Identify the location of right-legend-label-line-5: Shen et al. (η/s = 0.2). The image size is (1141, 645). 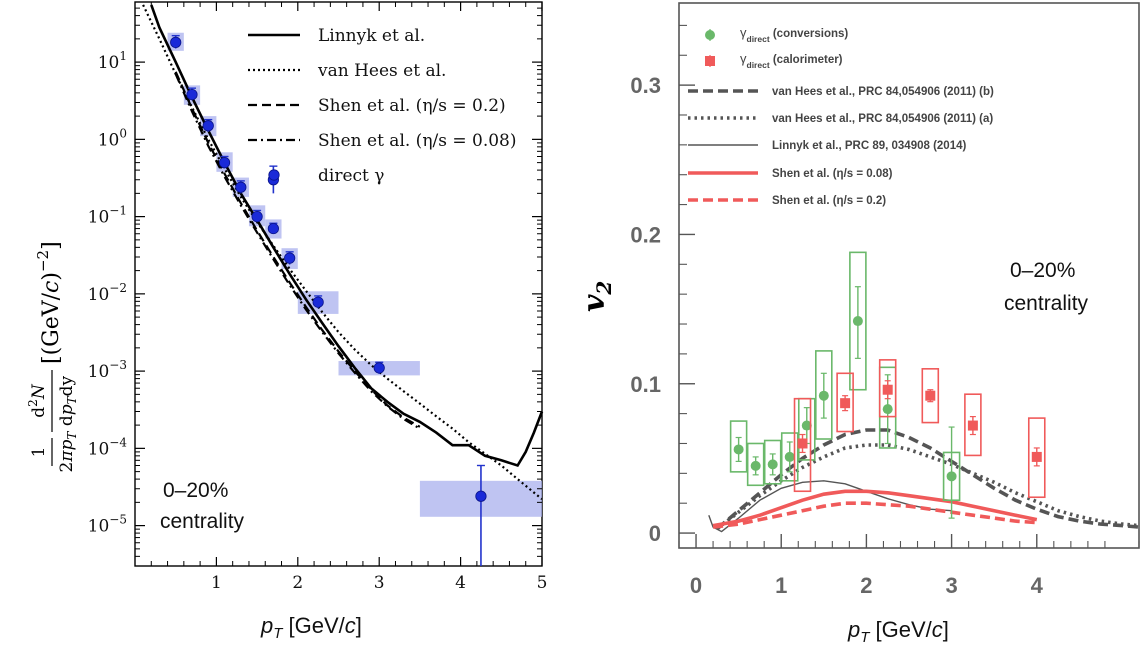
(829, 201).